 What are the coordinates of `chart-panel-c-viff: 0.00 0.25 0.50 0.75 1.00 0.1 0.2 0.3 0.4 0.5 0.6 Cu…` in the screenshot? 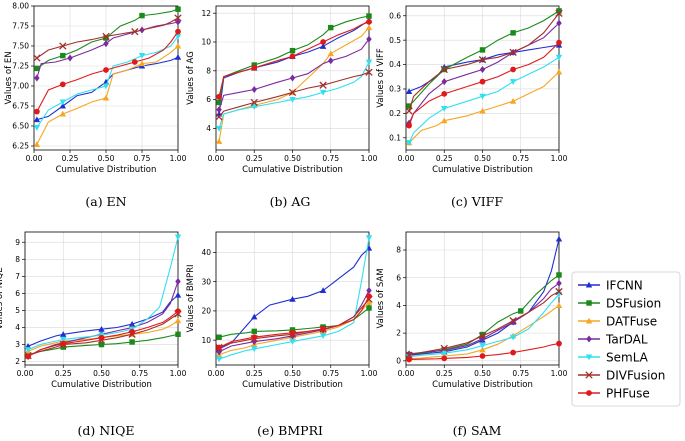 It's located at (472, 107).